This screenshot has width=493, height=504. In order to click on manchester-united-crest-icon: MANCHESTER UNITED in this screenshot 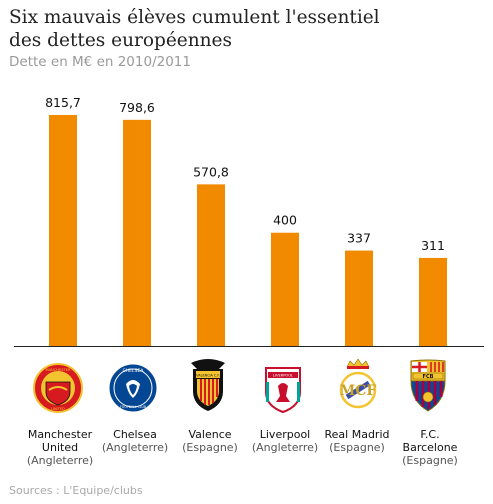, I will do `click(58, 388)`.